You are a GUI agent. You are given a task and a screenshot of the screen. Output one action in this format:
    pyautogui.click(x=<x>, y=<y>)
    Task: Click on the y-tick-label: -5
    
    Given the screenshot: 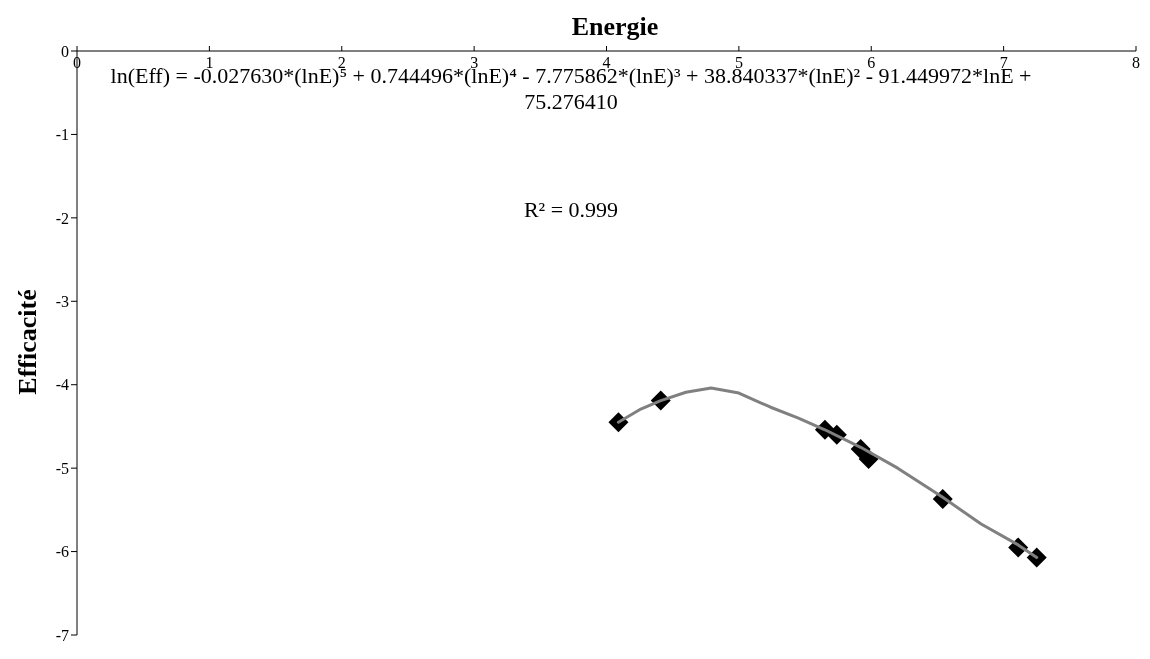 What is the action you would take?
    pyautogui.click(x=62, y=468)
    